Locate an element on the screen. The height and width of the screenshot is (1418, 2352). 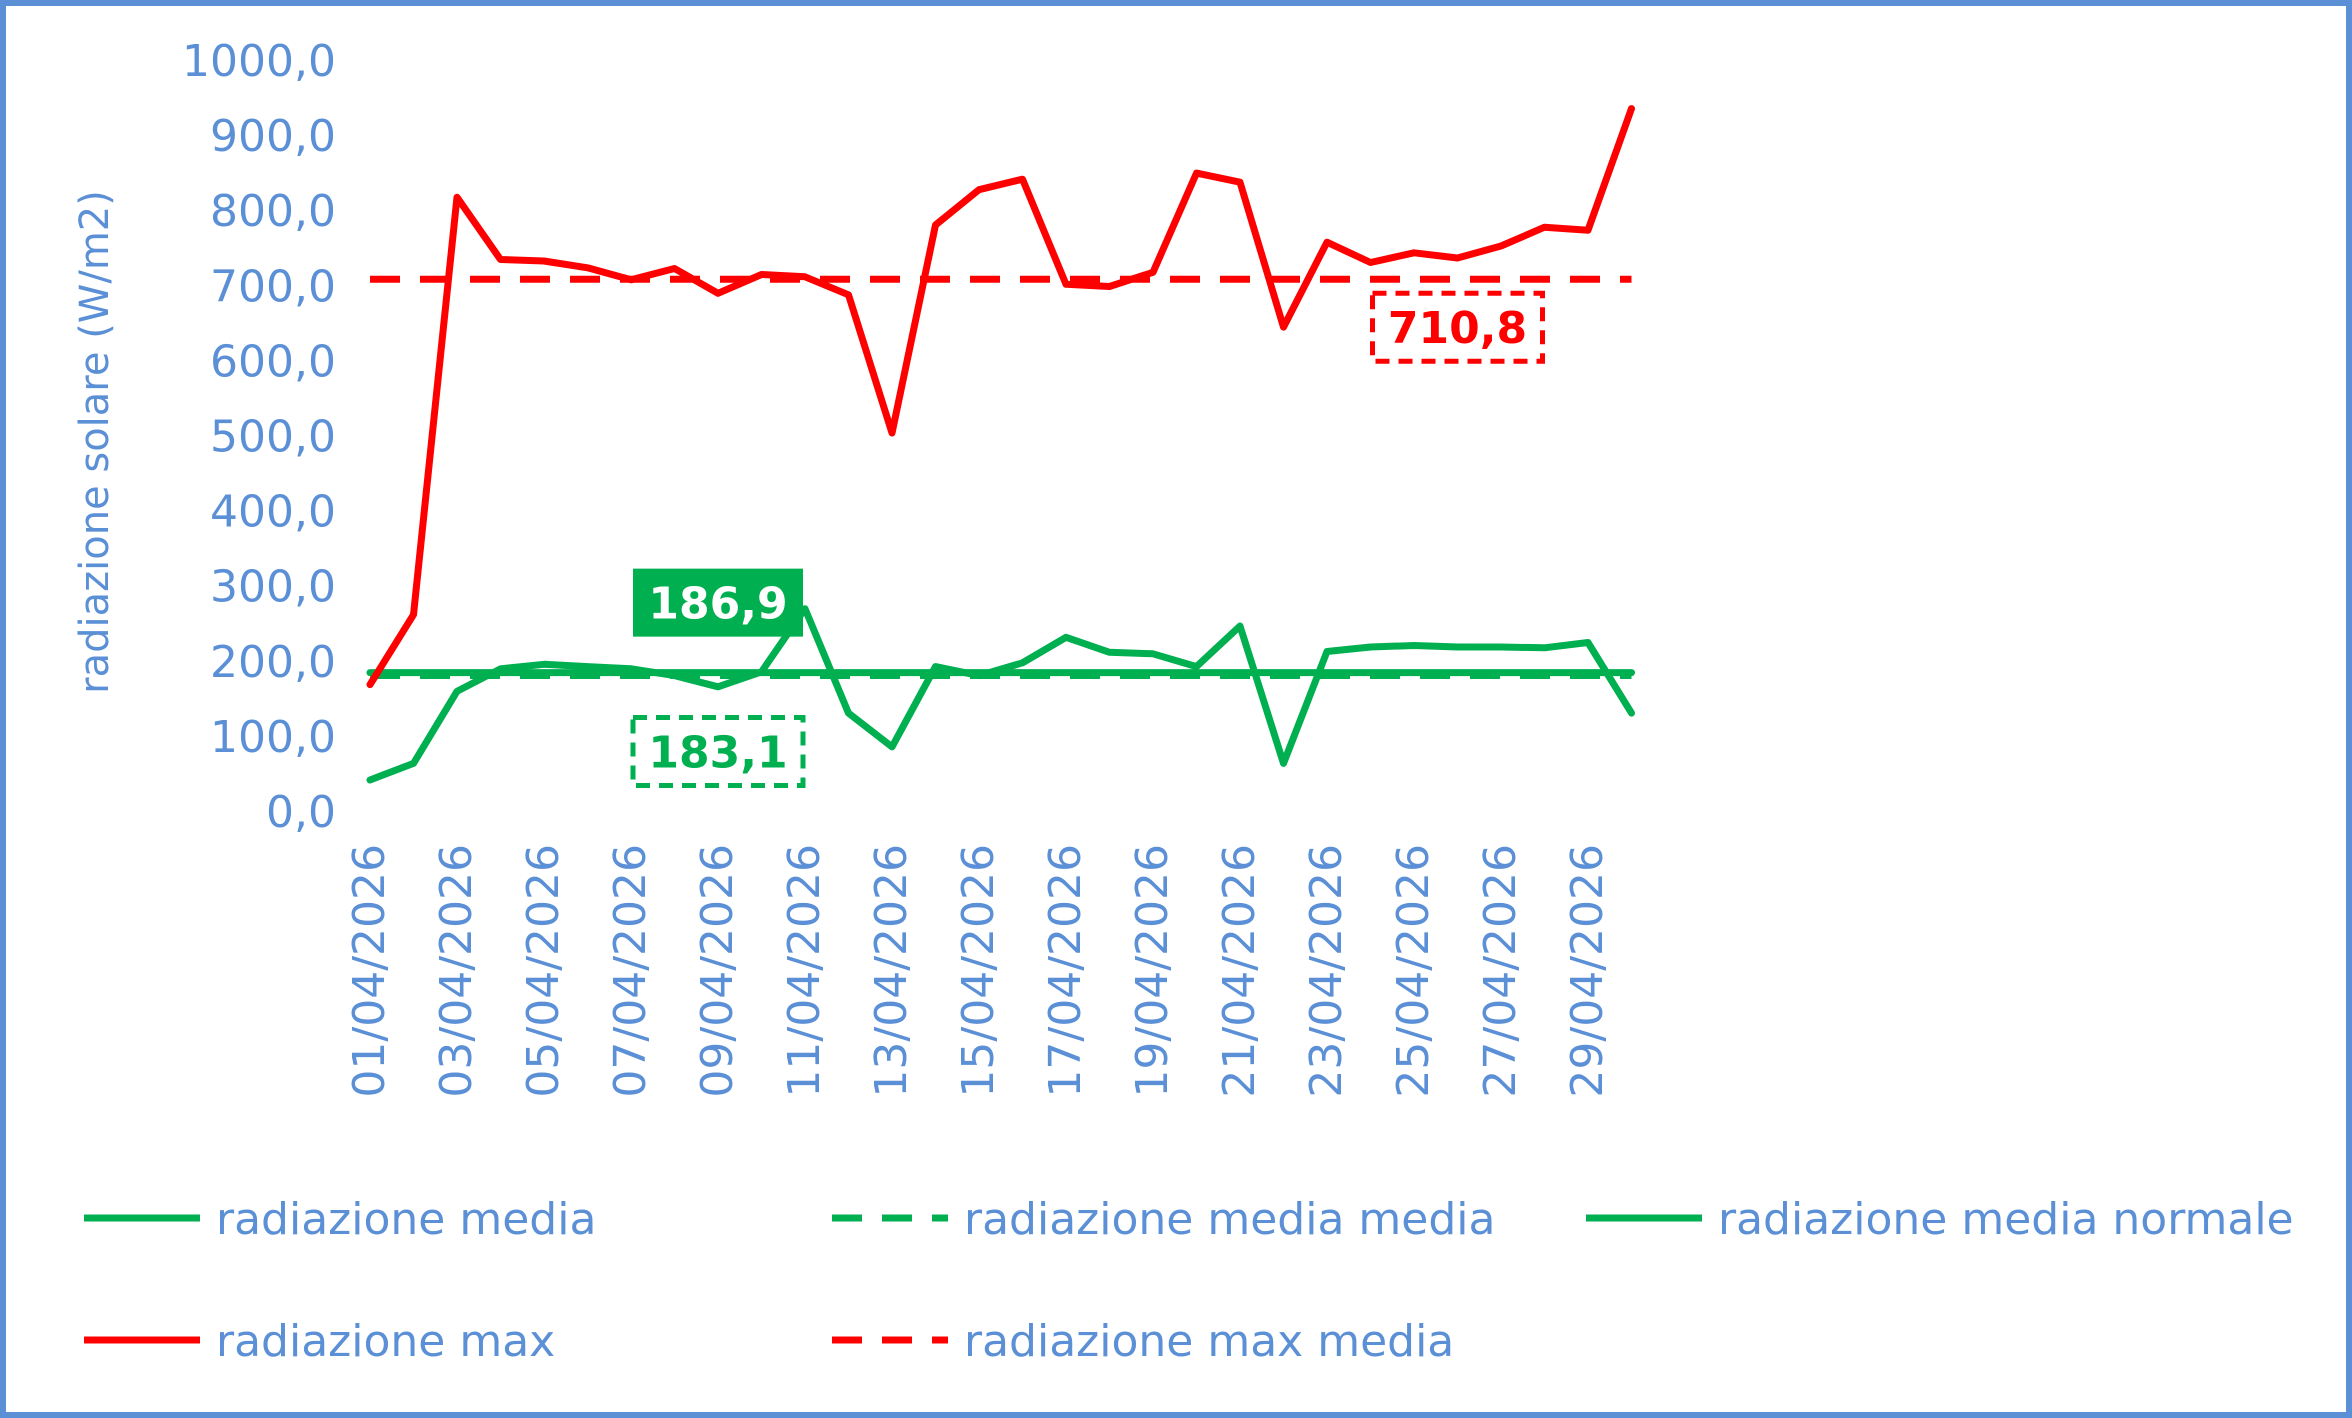
legend-label-radiazione-media-media: radiazione media media is located at coordinates (1229, 1219).